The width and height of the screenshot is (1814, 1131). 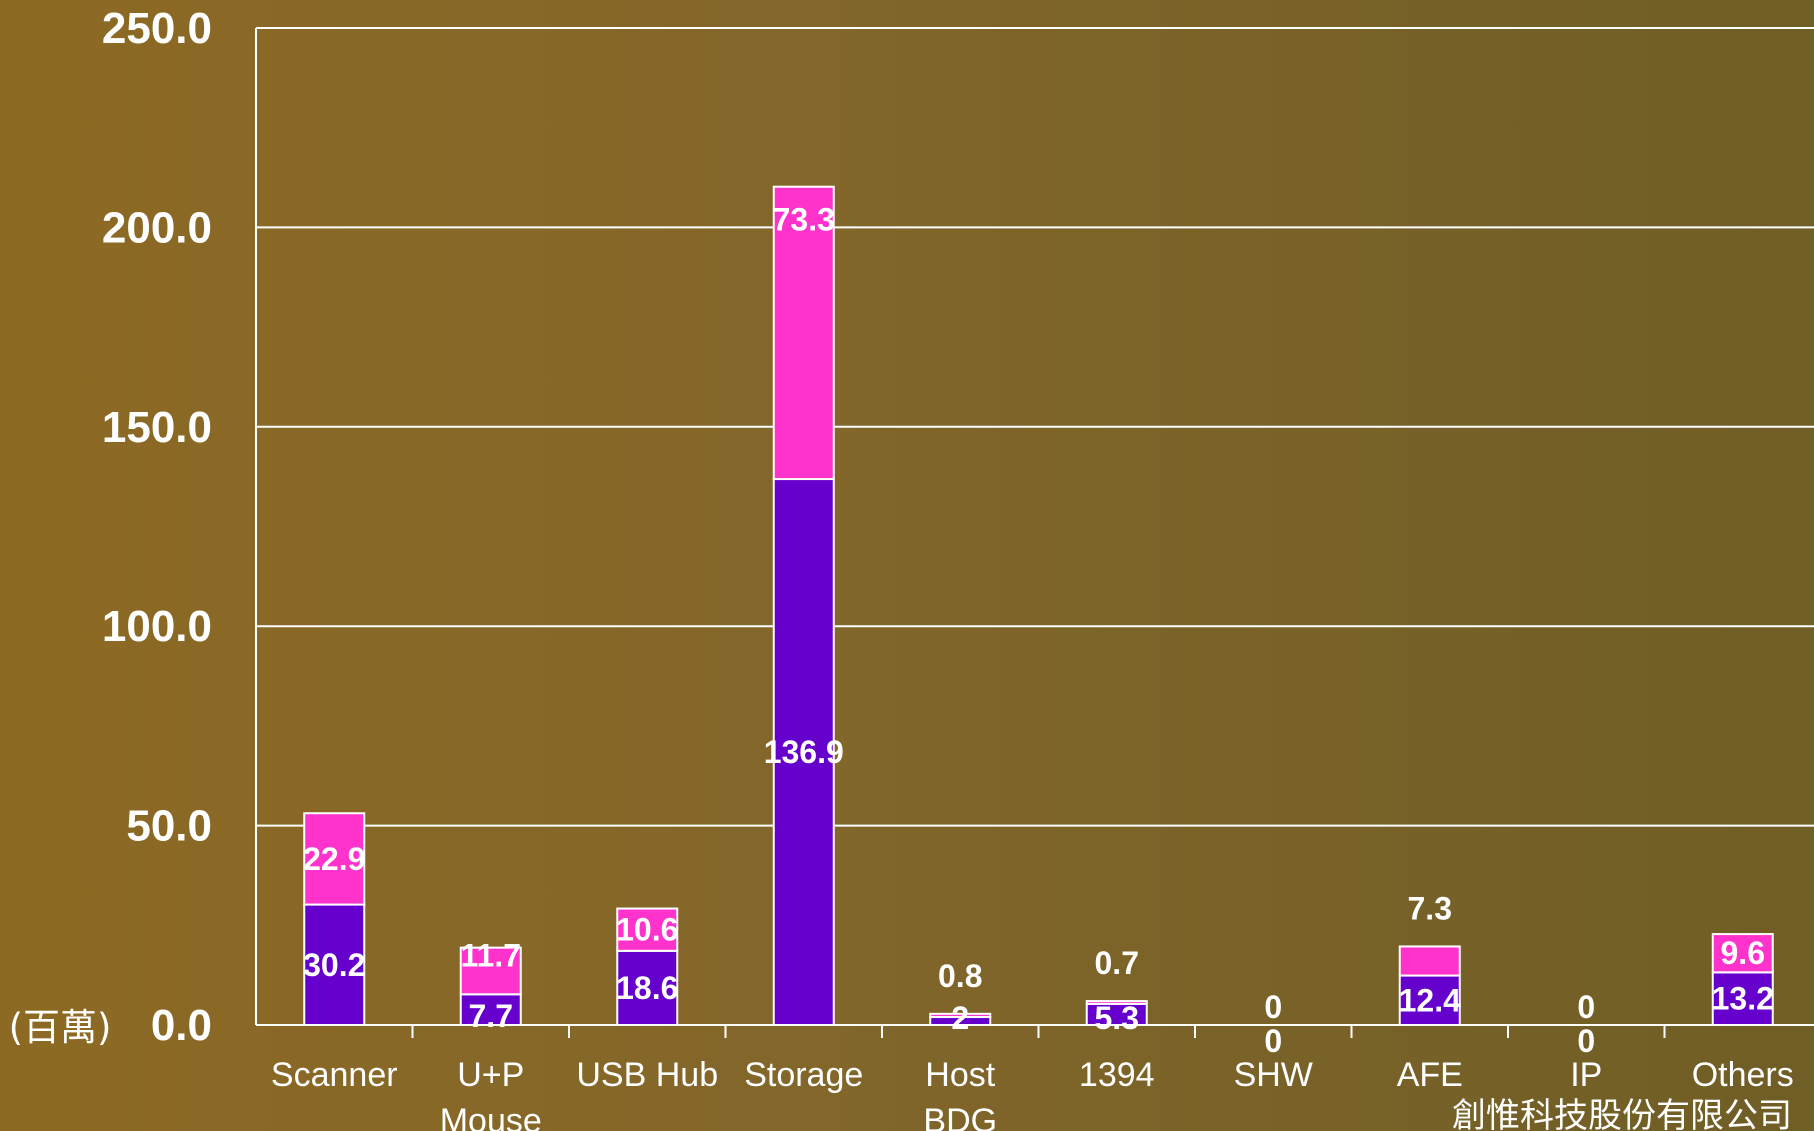 What do you see at coordinates (1117, 963) in the screenshot?
I see `data-label-series-2: 0.7` at bounding box center [1117, 963].